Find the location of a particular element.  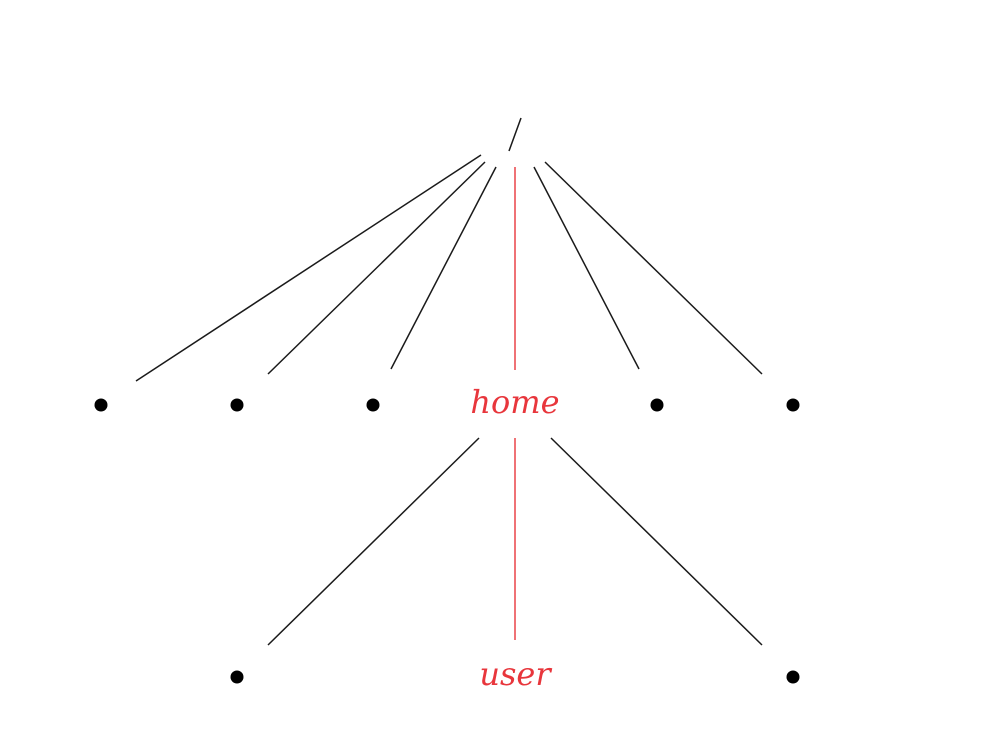

user-node-label: user is located at coordinates (515, 674).